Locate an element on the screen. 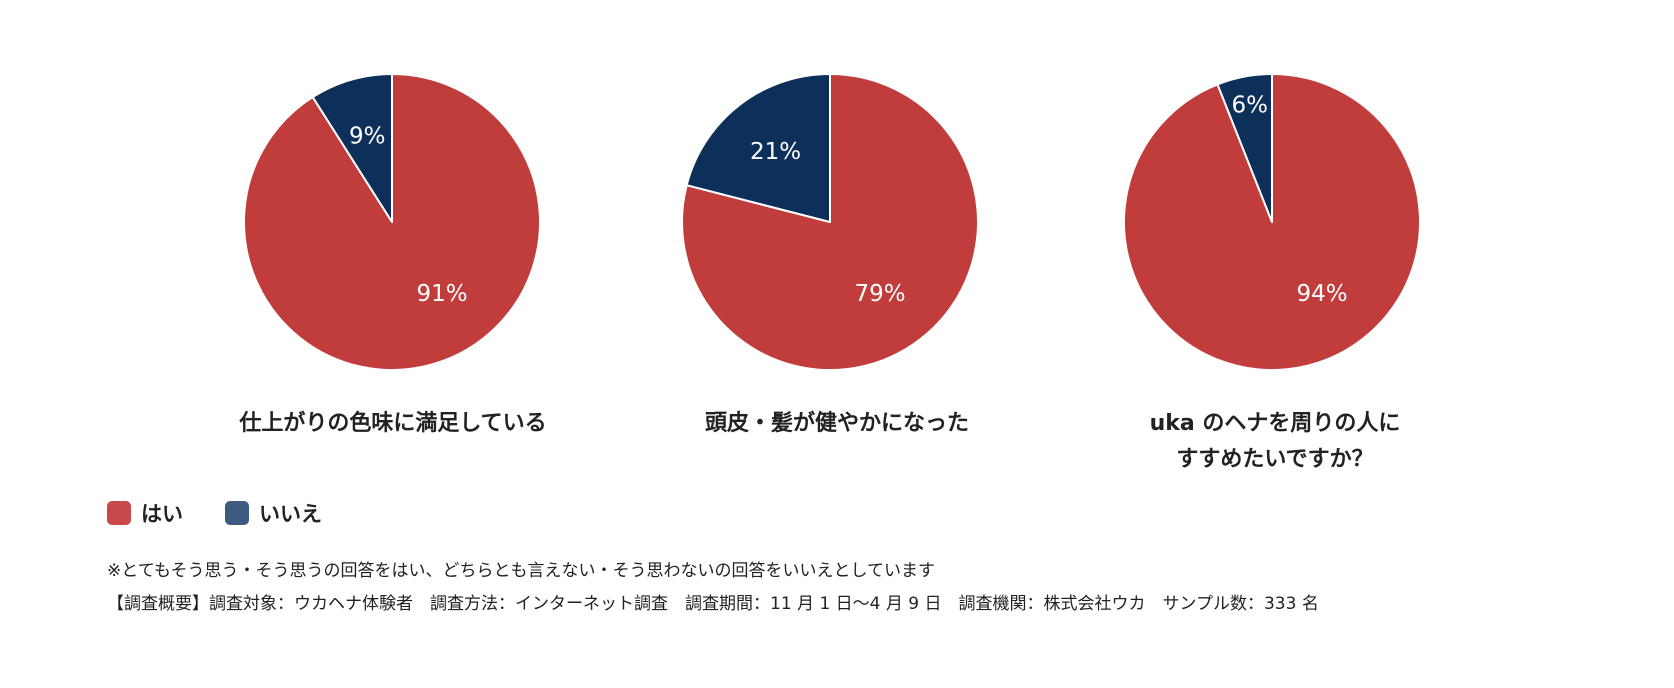 The width and height of the screenshot is (1674, 688). legend-swatch-no is located at coordinates (237, 513).